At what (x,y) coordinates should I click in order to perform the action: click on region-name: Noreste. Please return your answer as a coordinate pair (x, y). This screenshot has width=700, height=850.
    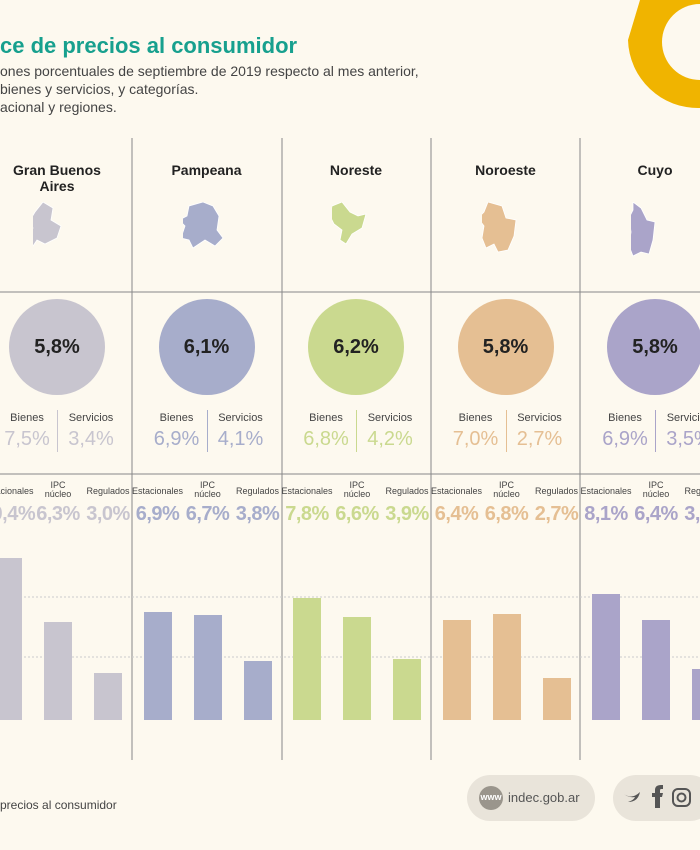
    Looking at the image, I should click on (356, 170).